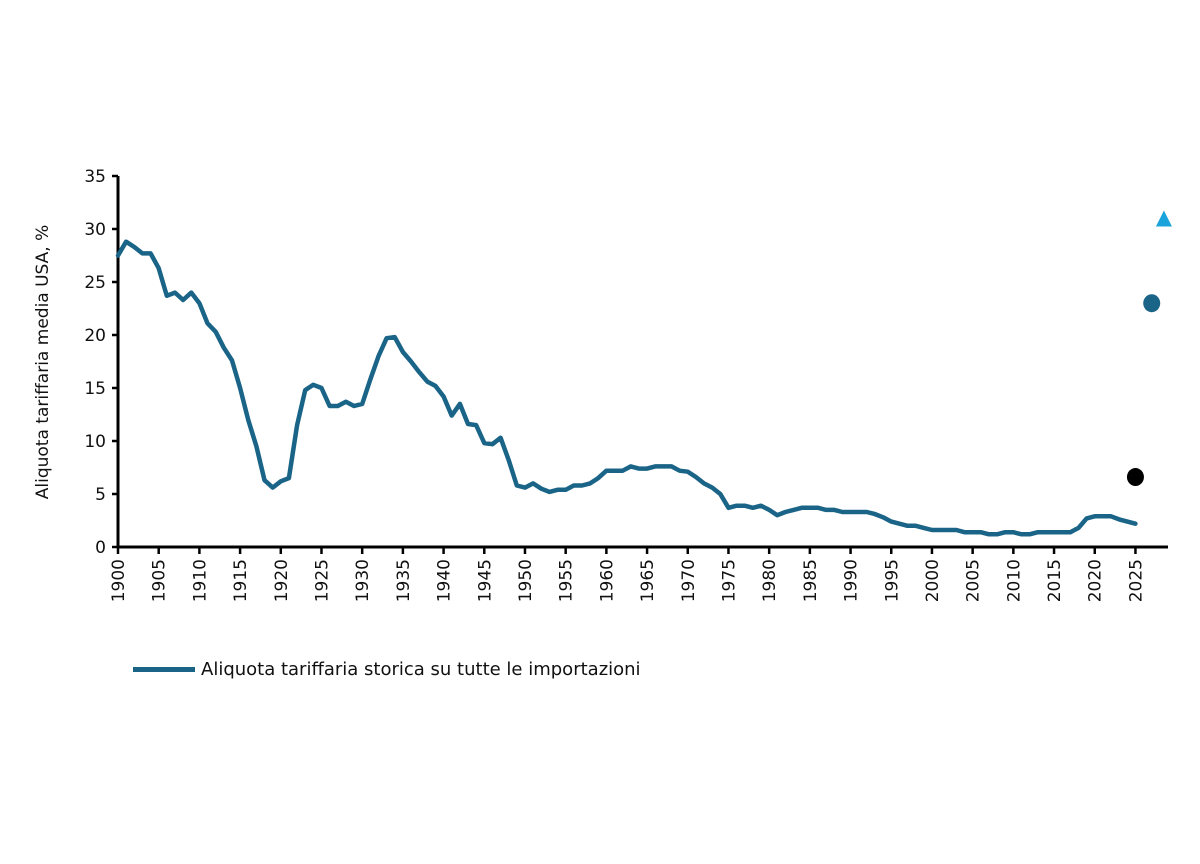 This screenshot has width=1200, height=864. What do you see at coordinates (282, 580) in the screenshot?
I see `x-tick-label: 1920` at bounding box center [282, 580].